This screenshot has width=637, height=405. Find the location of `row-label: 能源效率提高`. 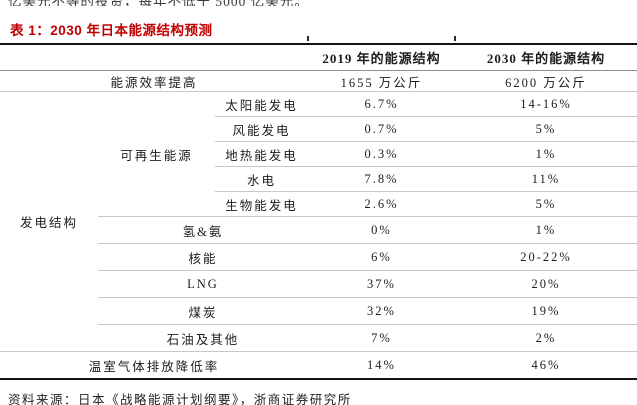

row-label: 能源效率提高 is located at coordinates (154, 81).